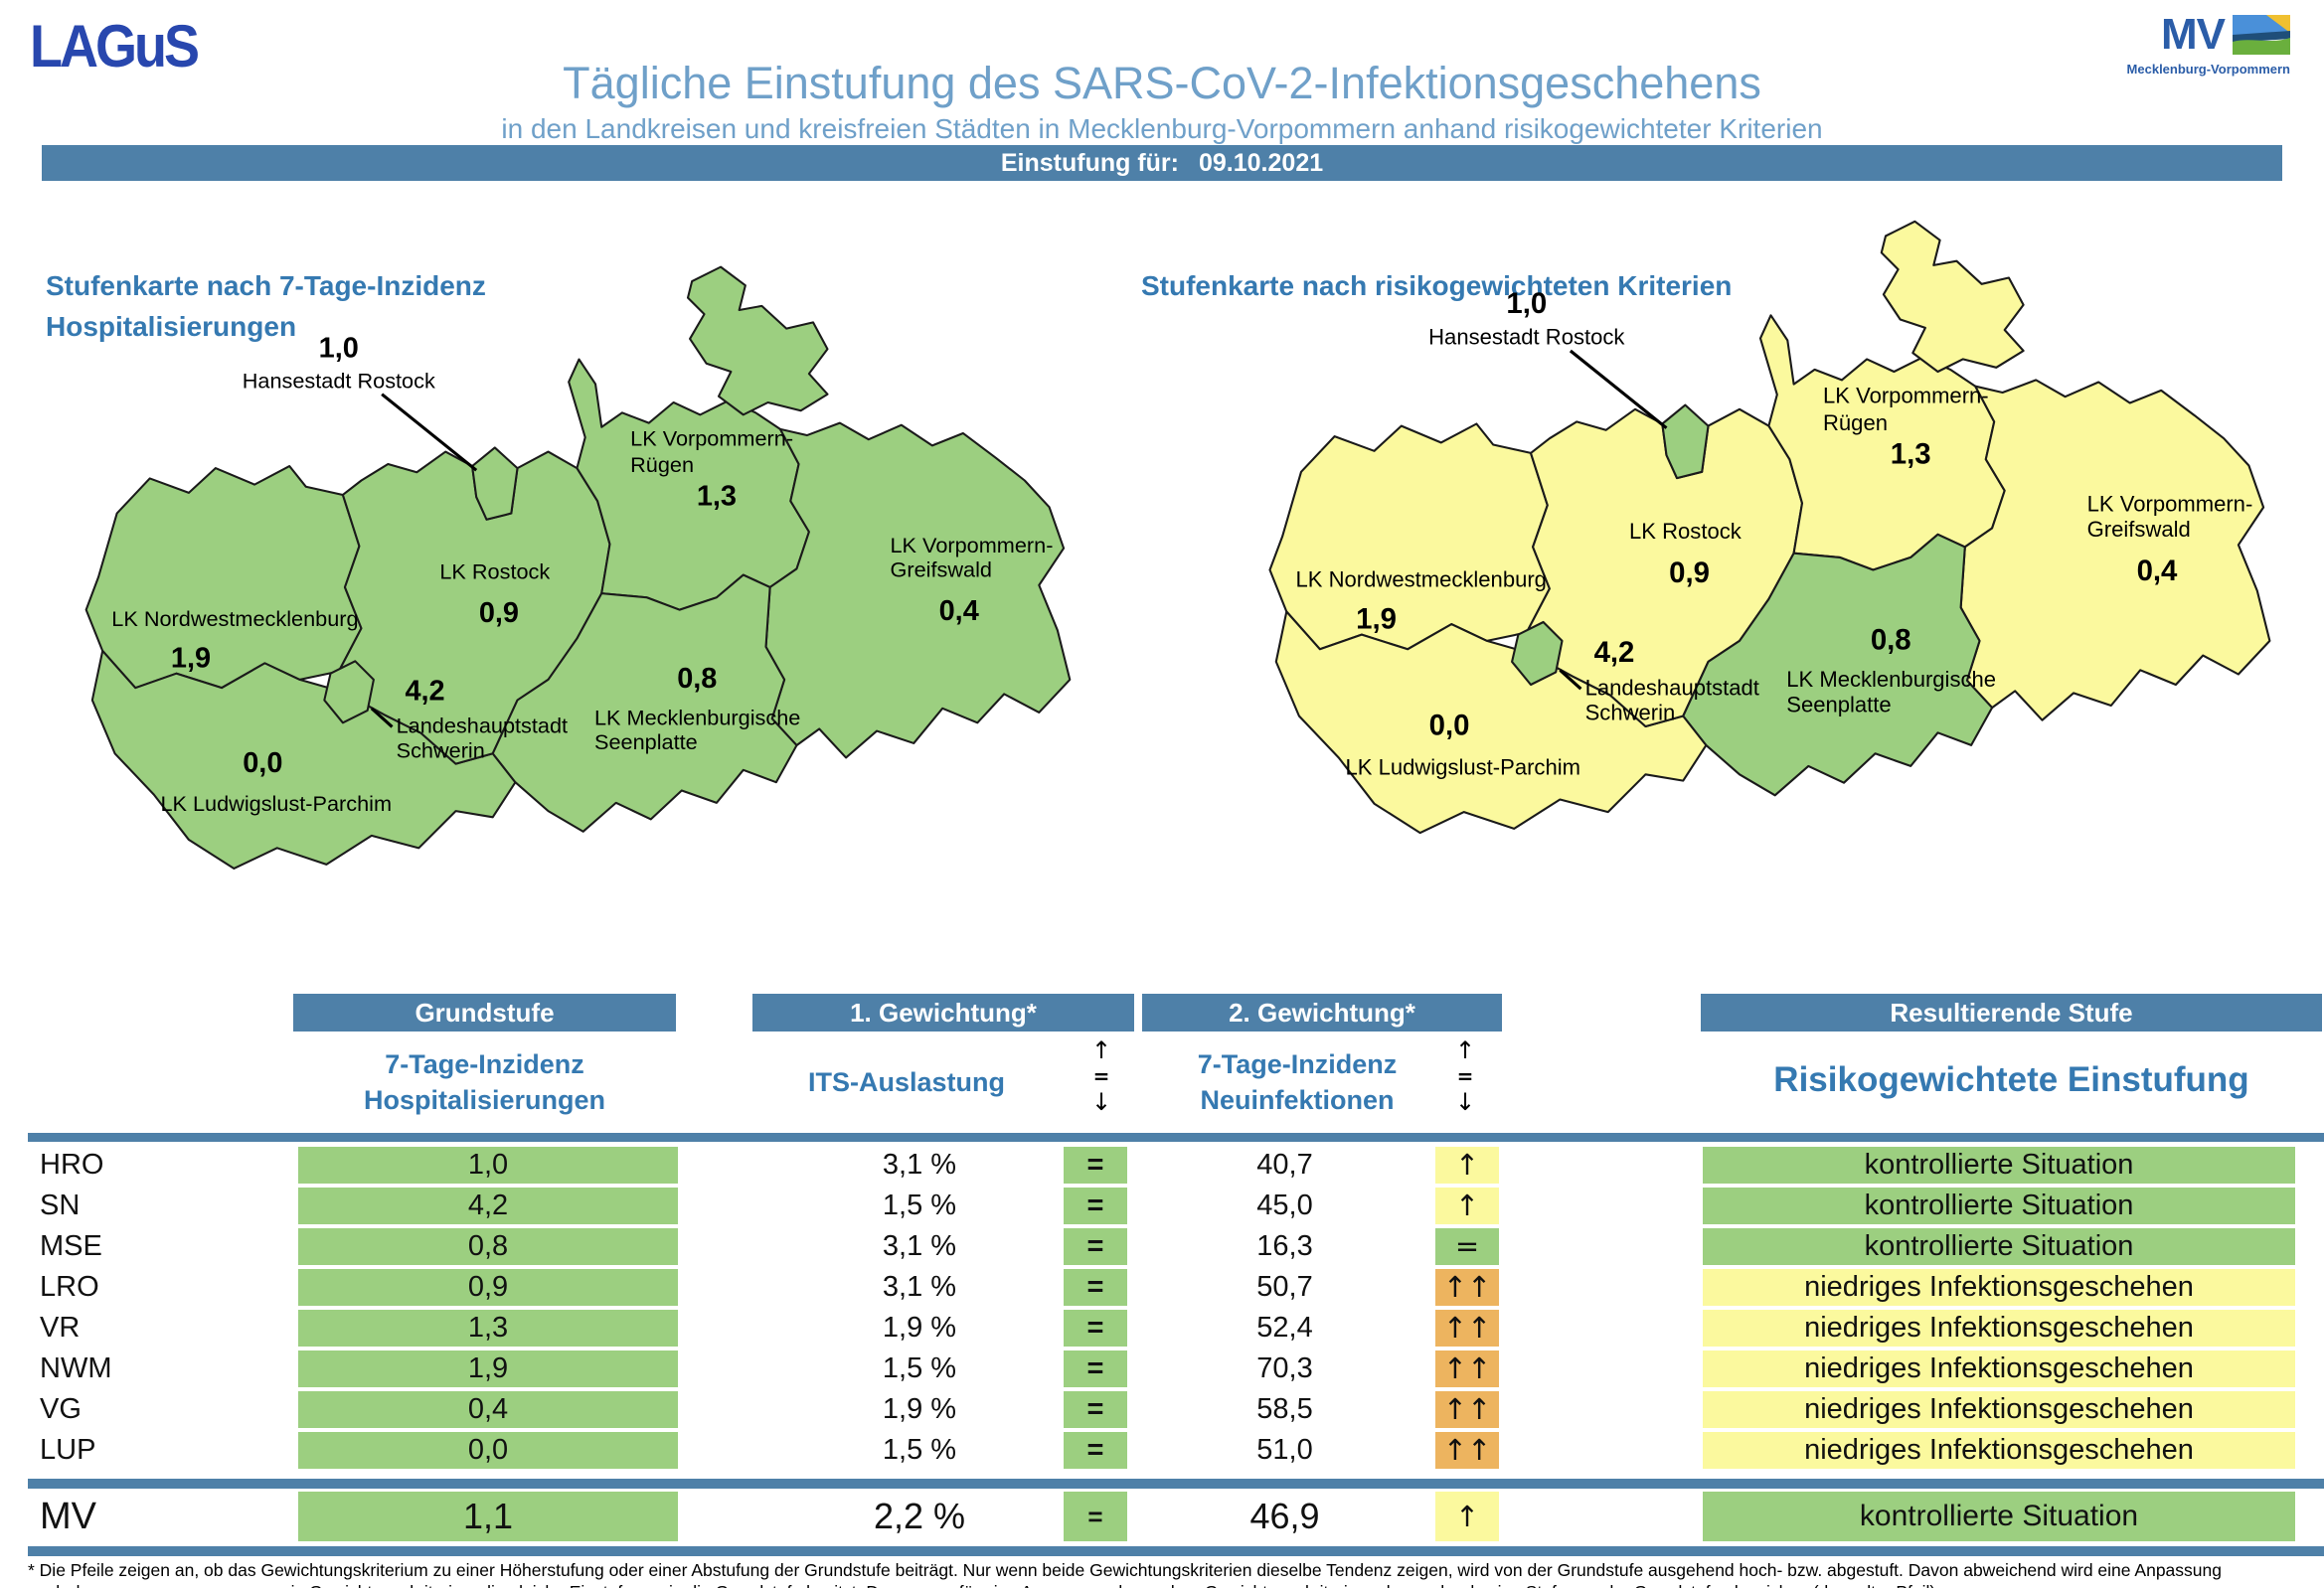  What do you see at coordinates (2170, 505) in the screenshot?
I see `vg-name-1: LK Vorpommern-` at bounding box center [2170, 505].